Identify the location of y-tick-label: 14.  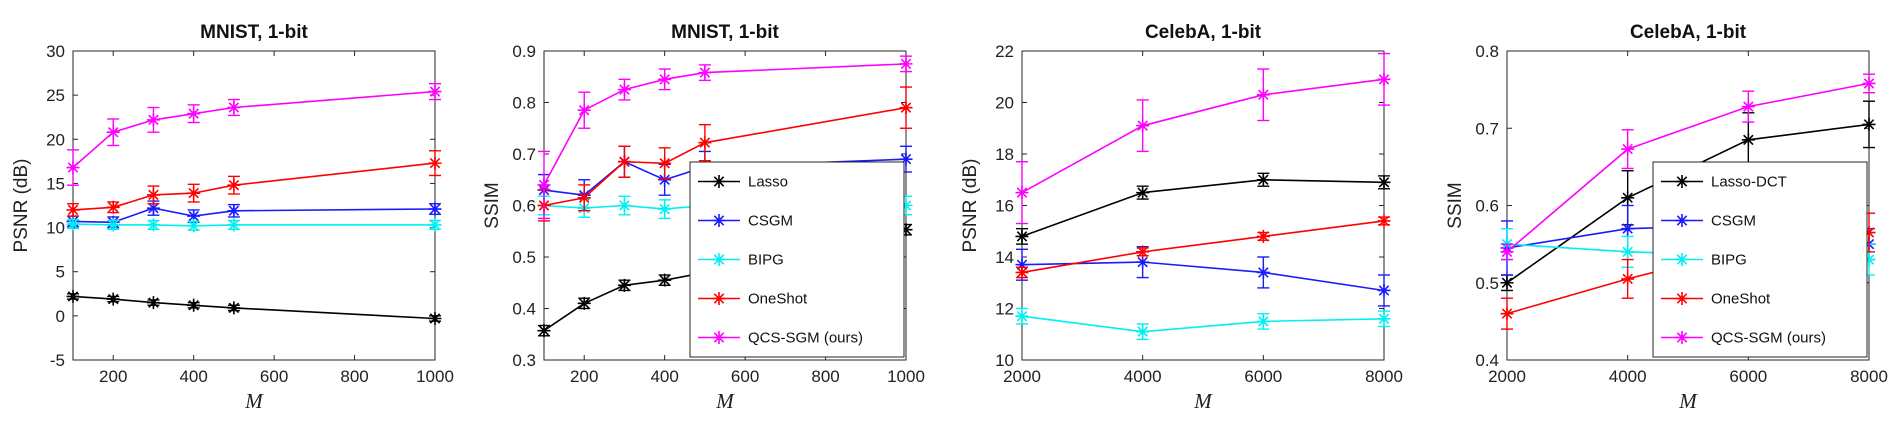
(1004, 257).